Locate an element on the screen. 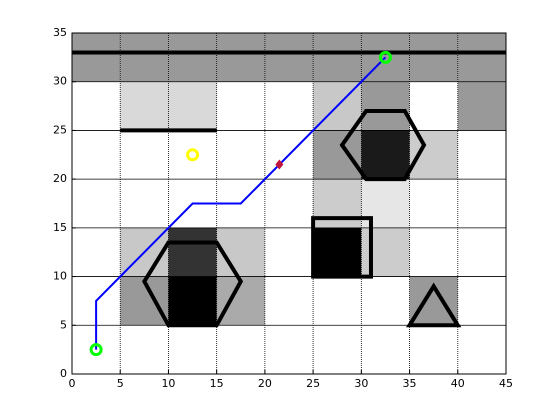 The height and width of the screenshot is (420, 560). y-tick-label: 5 is located at coordinates (63, 324).